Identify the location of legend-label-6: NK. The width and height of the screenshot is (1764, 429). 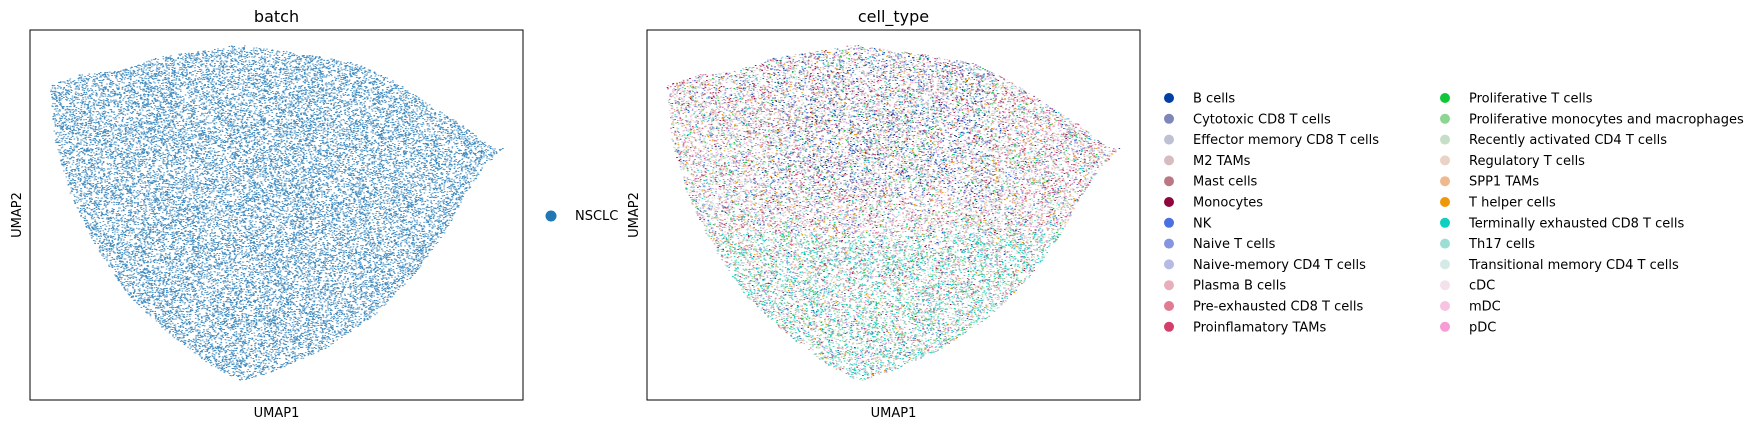
(1202, 223).